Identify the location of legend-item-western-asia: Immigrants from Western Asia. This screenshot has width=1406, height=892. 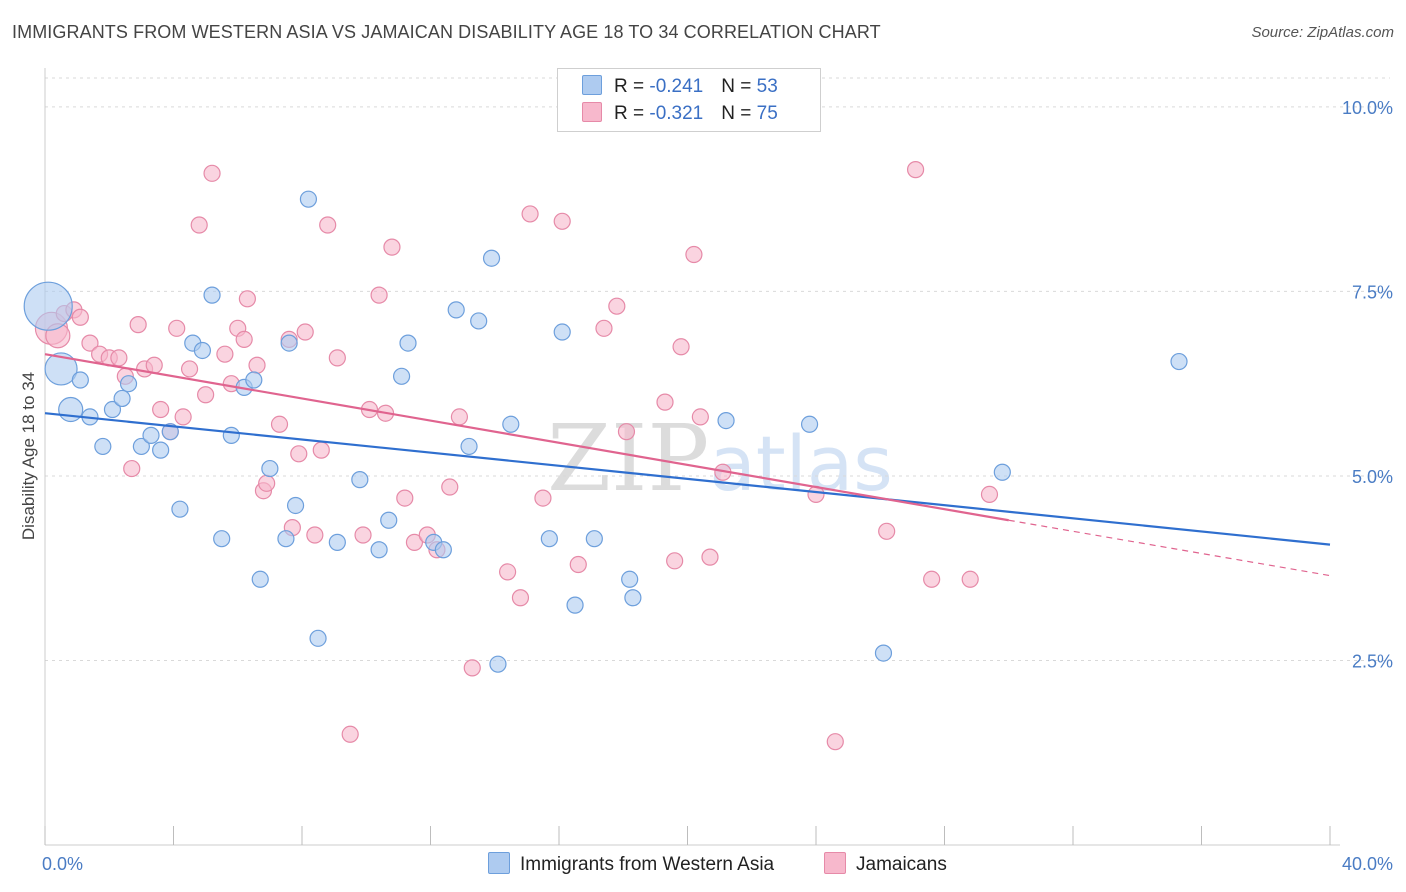
(631, 864).